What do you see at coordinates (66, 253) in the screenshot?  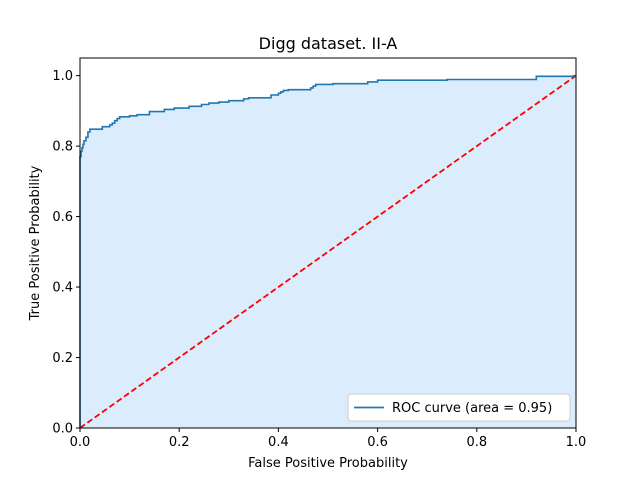 I see `y-axis-ticks: 0.0 0.2 0.4 0.6 0.8 1.0` at bounding box center [66, 253].